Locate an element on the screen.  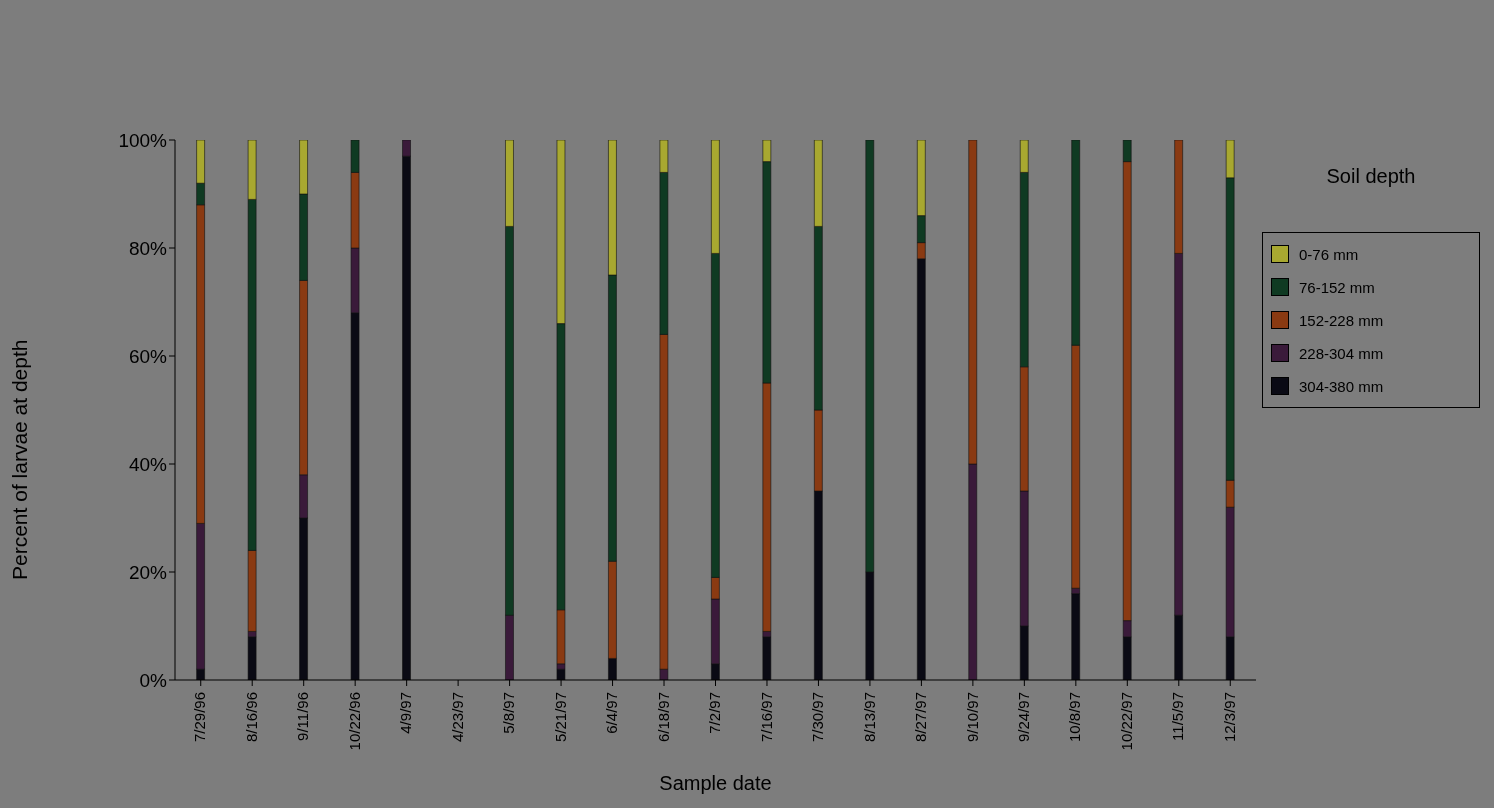
x-tick-label: 6/18/97 is located at coordinates (663, 717).